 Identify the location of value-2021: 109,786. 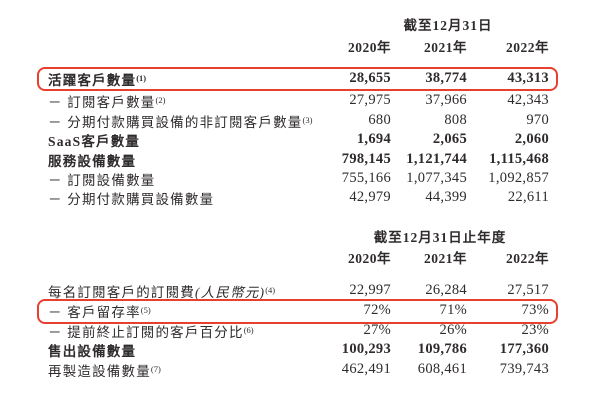
(442, 349).